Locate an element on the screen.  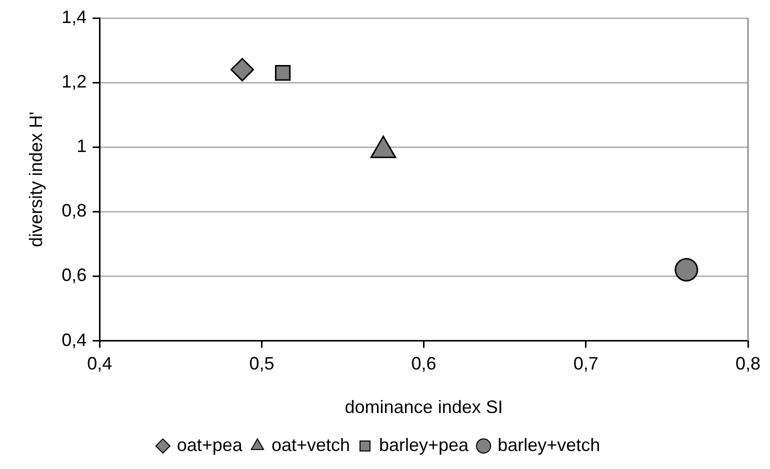
y-tick-label: 0,4 is located at coordinates (74, 340).